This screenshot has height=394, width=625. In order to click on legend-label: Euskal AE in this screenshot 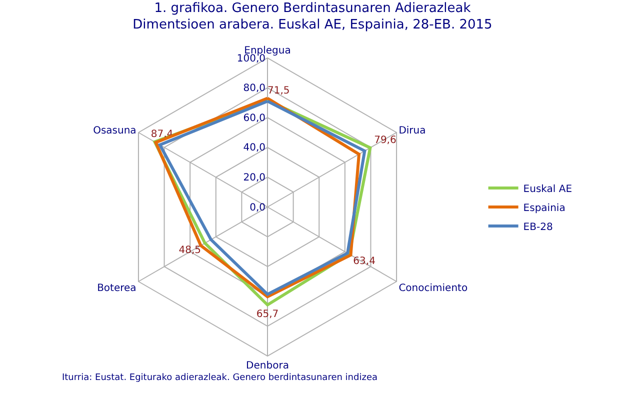, I will do `click(547, 189)`.